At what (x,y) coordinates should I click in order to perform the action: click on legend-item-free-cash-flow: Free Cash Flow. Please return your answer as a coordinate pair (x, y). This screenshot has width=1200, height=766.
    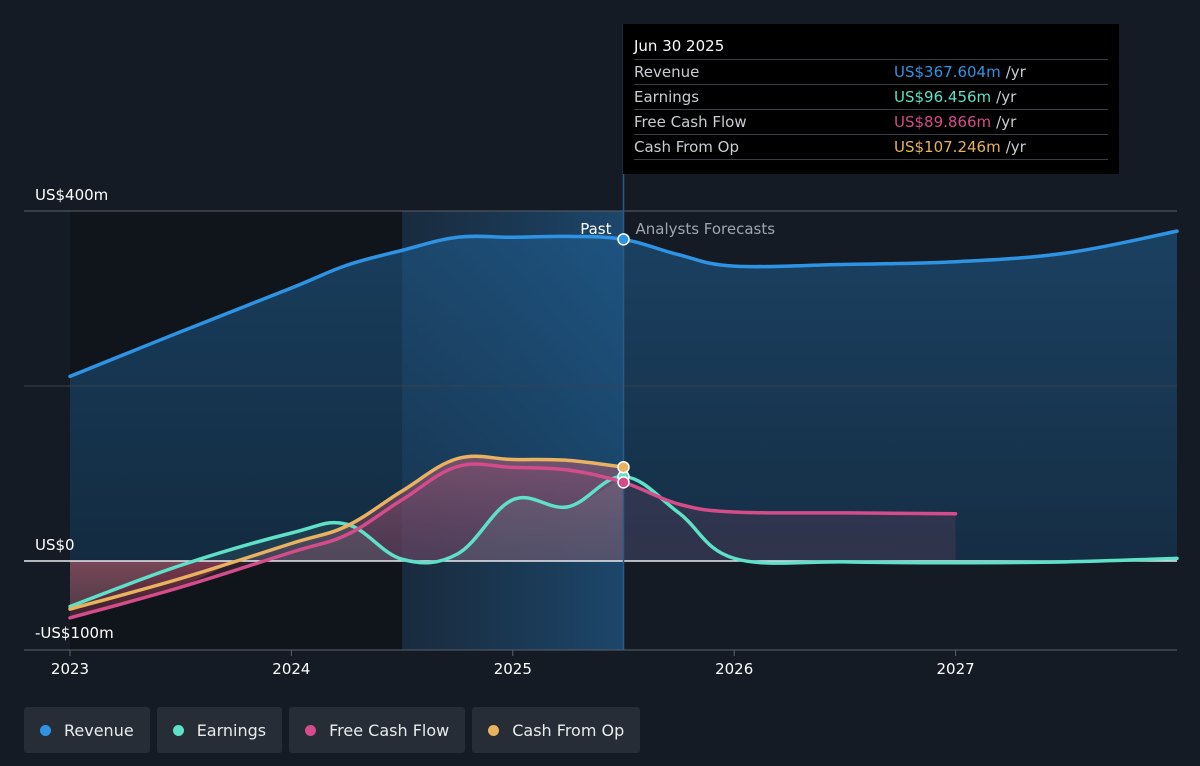
    Looking at the image, I should click on (377, 730).